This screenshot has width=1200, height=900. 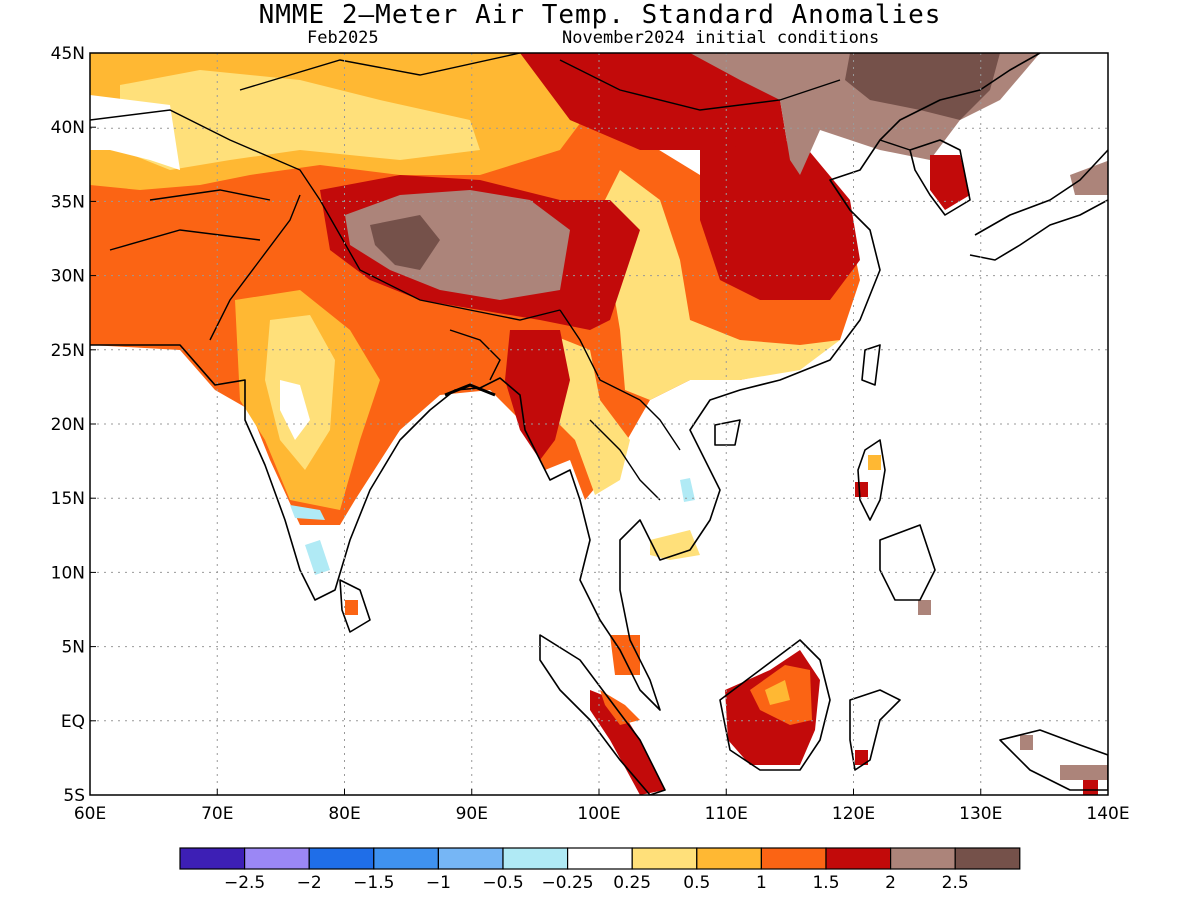 I want to click on x-tick-label: 130E, so click(x=980, y=814).